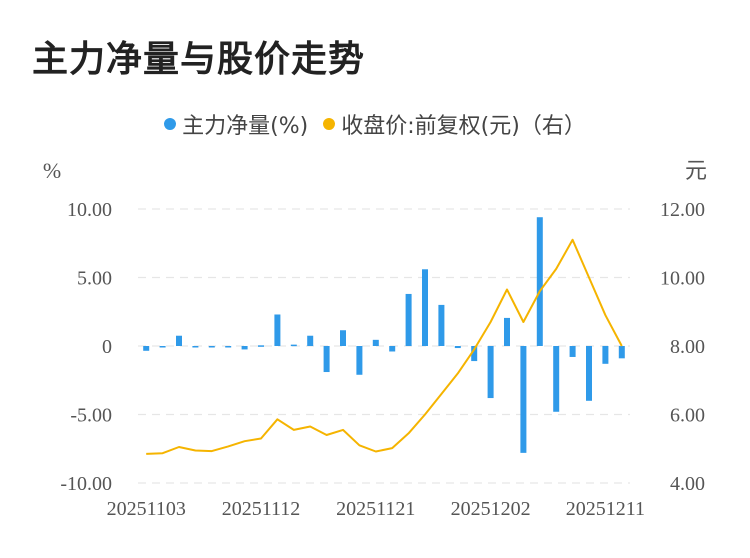 This screenshot has width=750, height=558. I want to click on legend-label-net-flow: 主力净量(%), so click(245, 126).